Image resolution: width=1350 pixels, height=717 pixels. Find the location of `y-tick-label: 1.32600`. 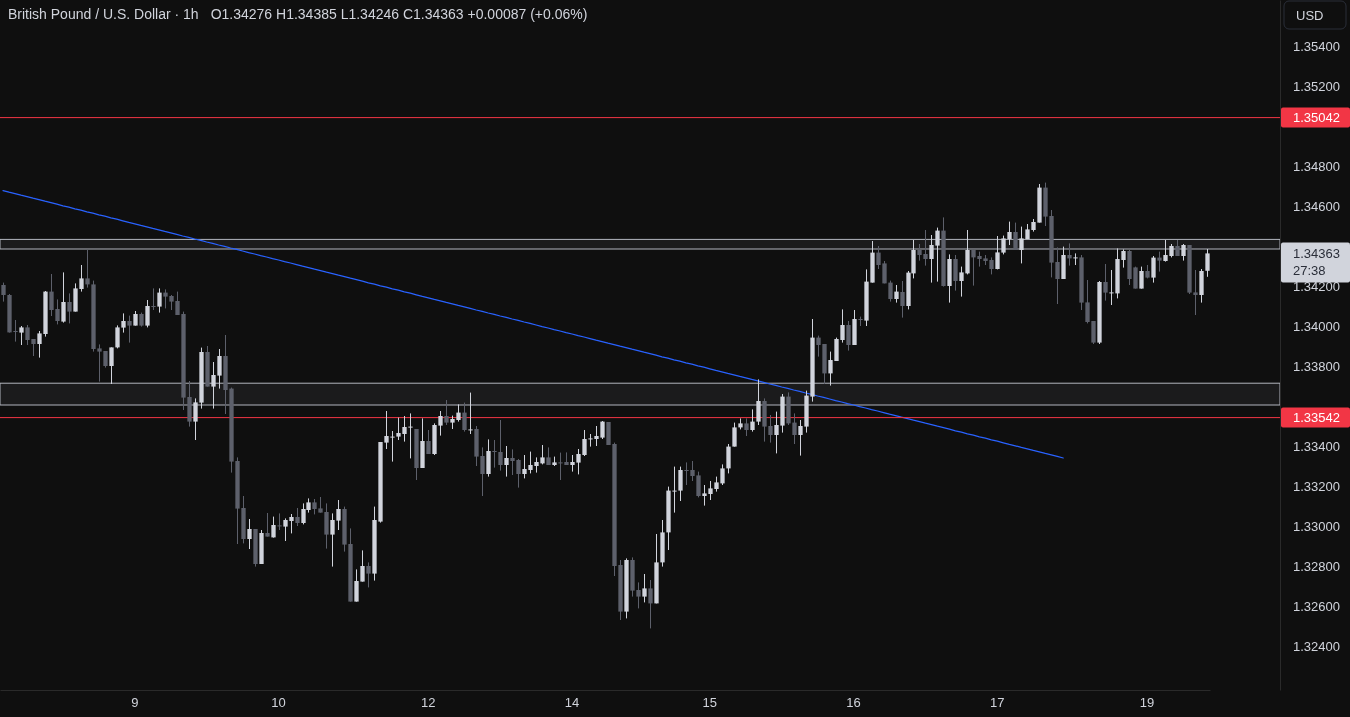

y-tick-label: 1.32600 is located at coordinates (1316, 606).